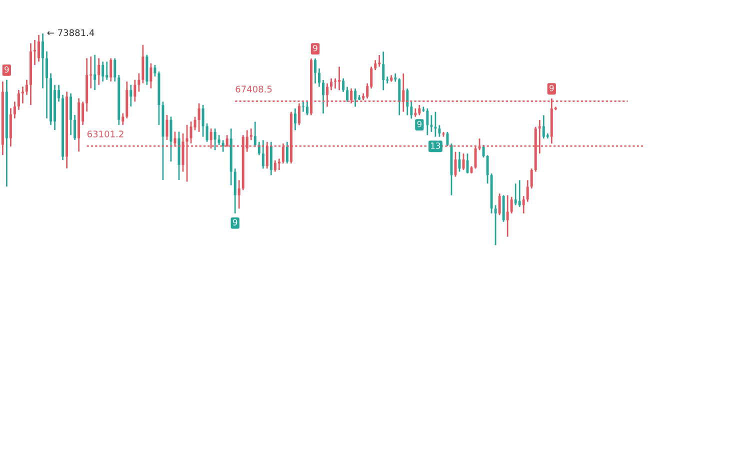 The image size is (750, 469). Describe the element at coordinates (70, 32) in the screenshot. I see `annotation: ← 73881.4` at that location.